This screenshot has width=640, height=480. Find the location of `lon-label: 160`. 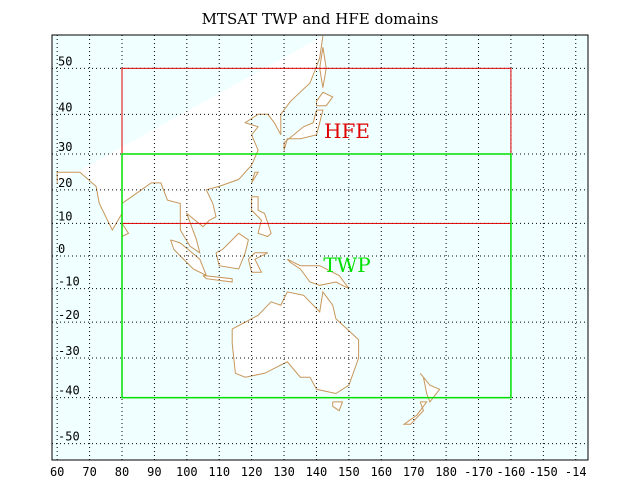

lon-label: 160 is located at coordinates (381, 472).